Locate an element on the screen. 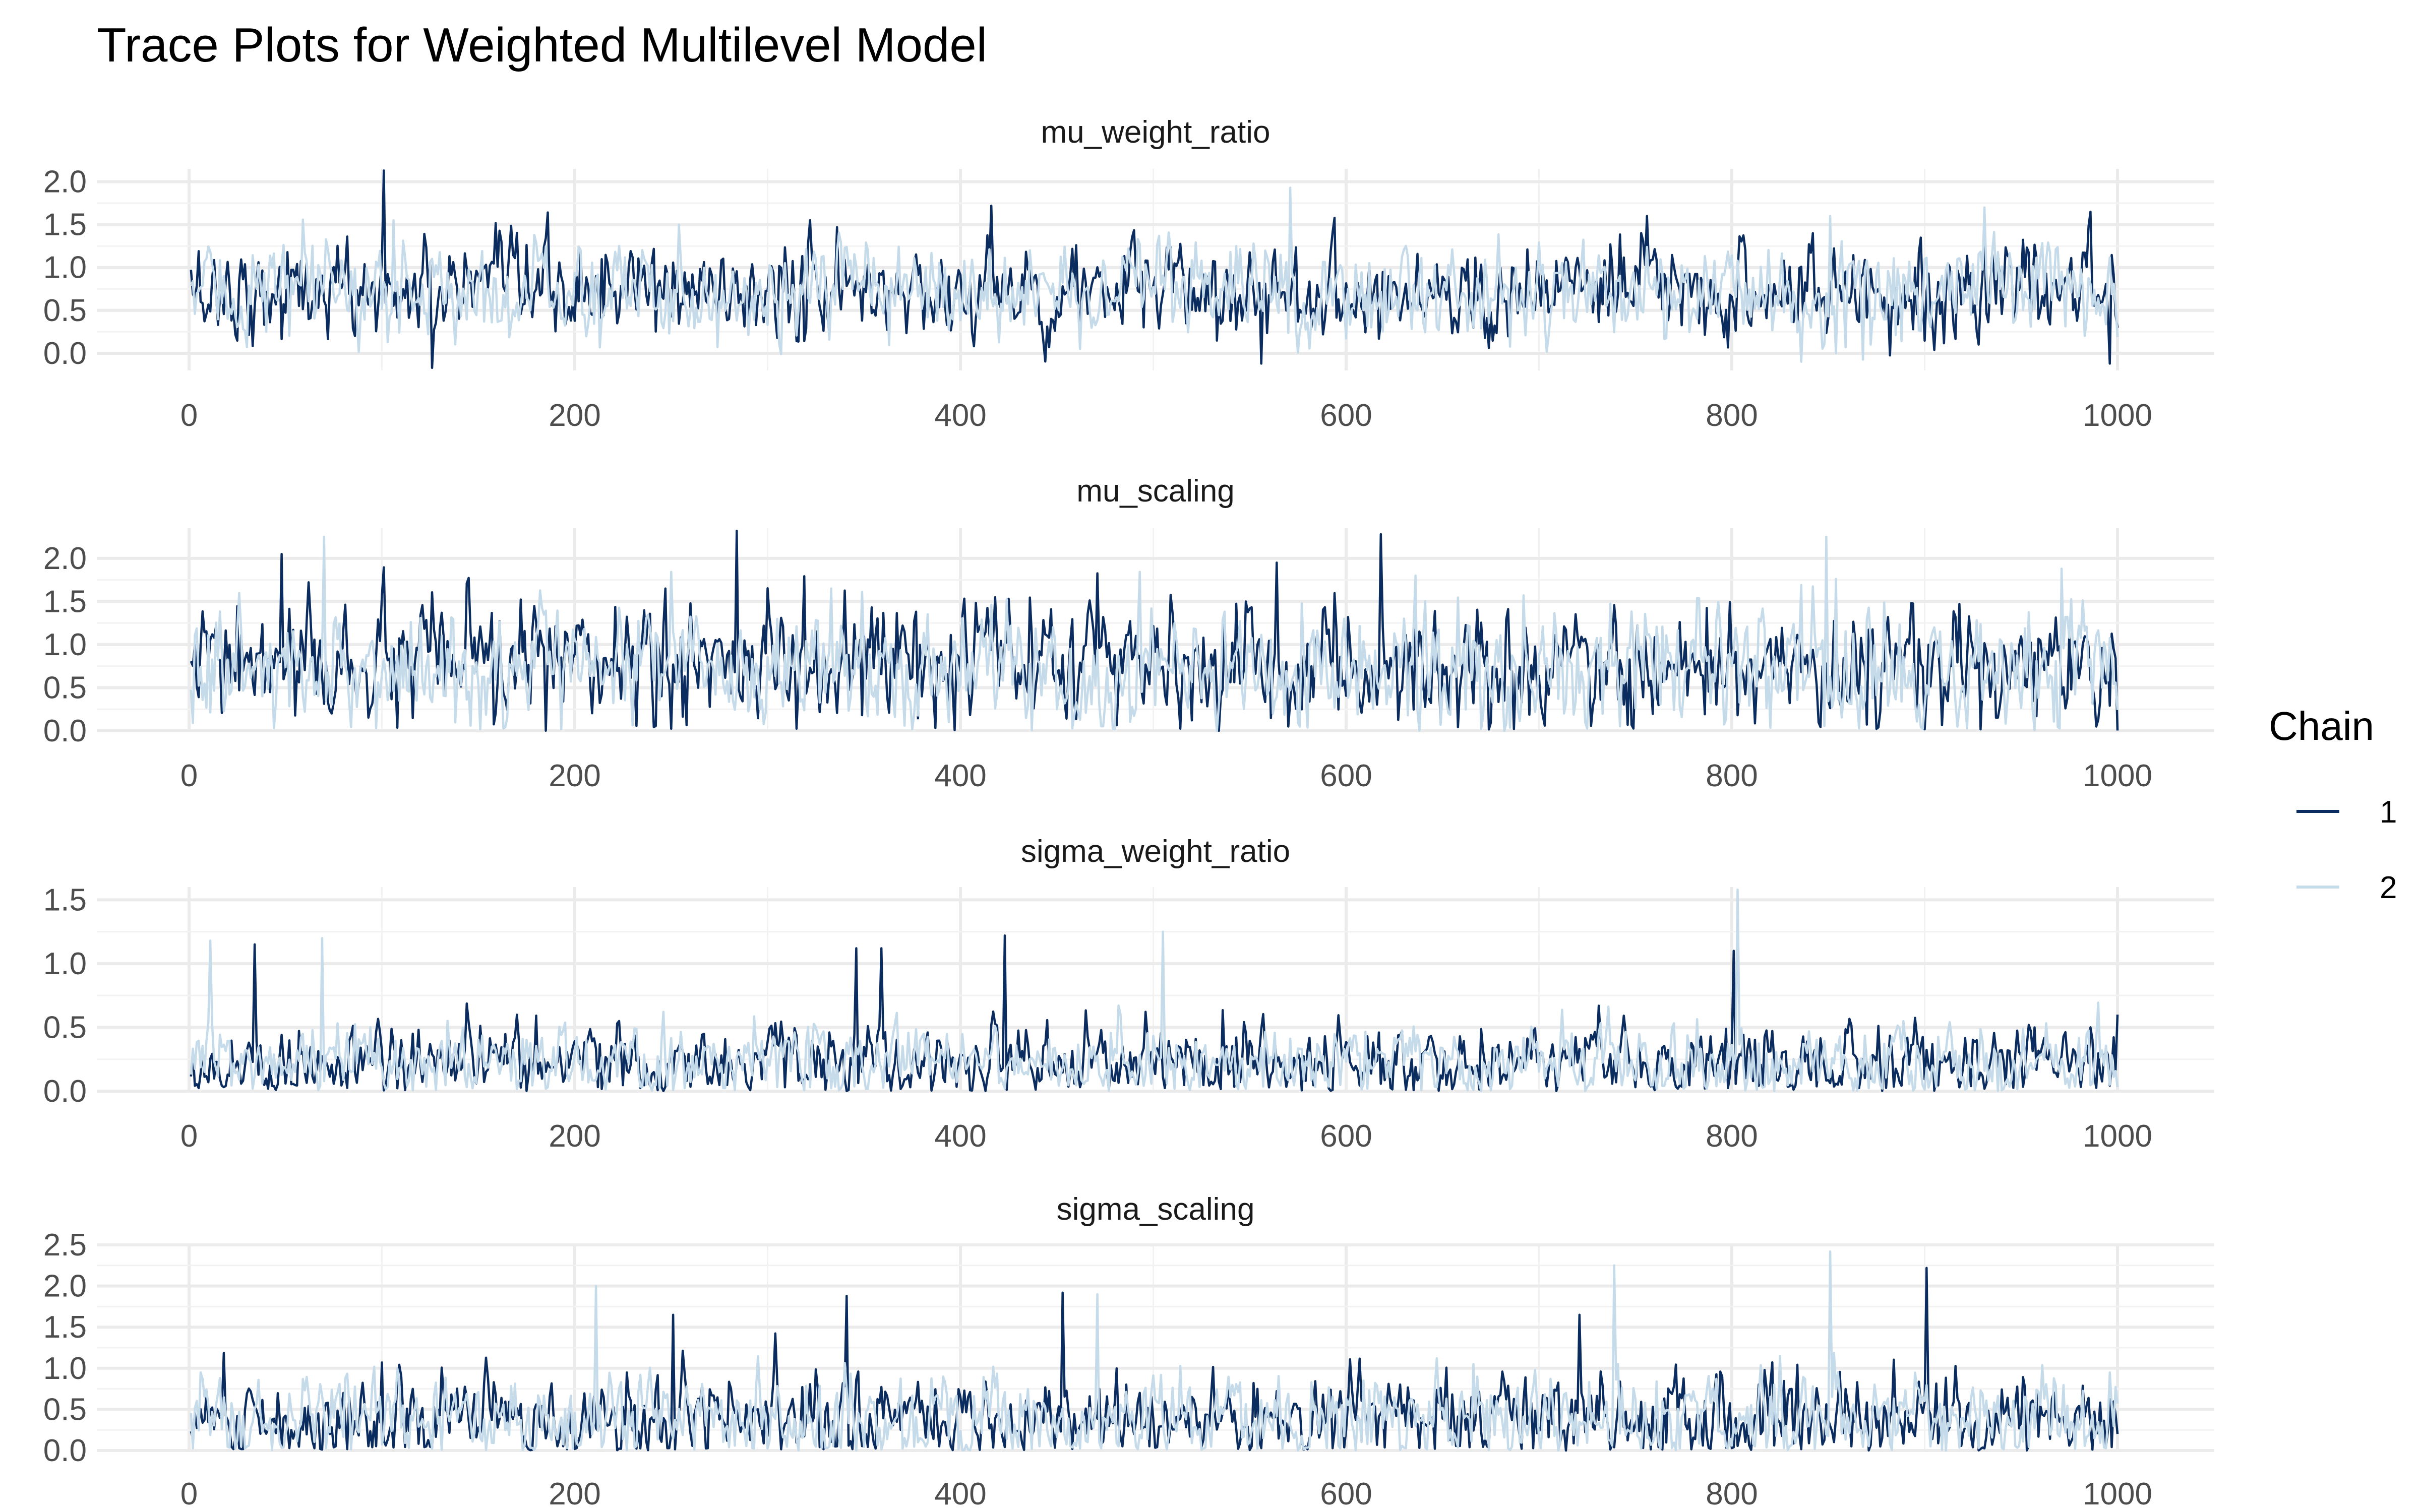  panel-strip-title: sigma_weight_ratio is located at coordinates (1155, 851).